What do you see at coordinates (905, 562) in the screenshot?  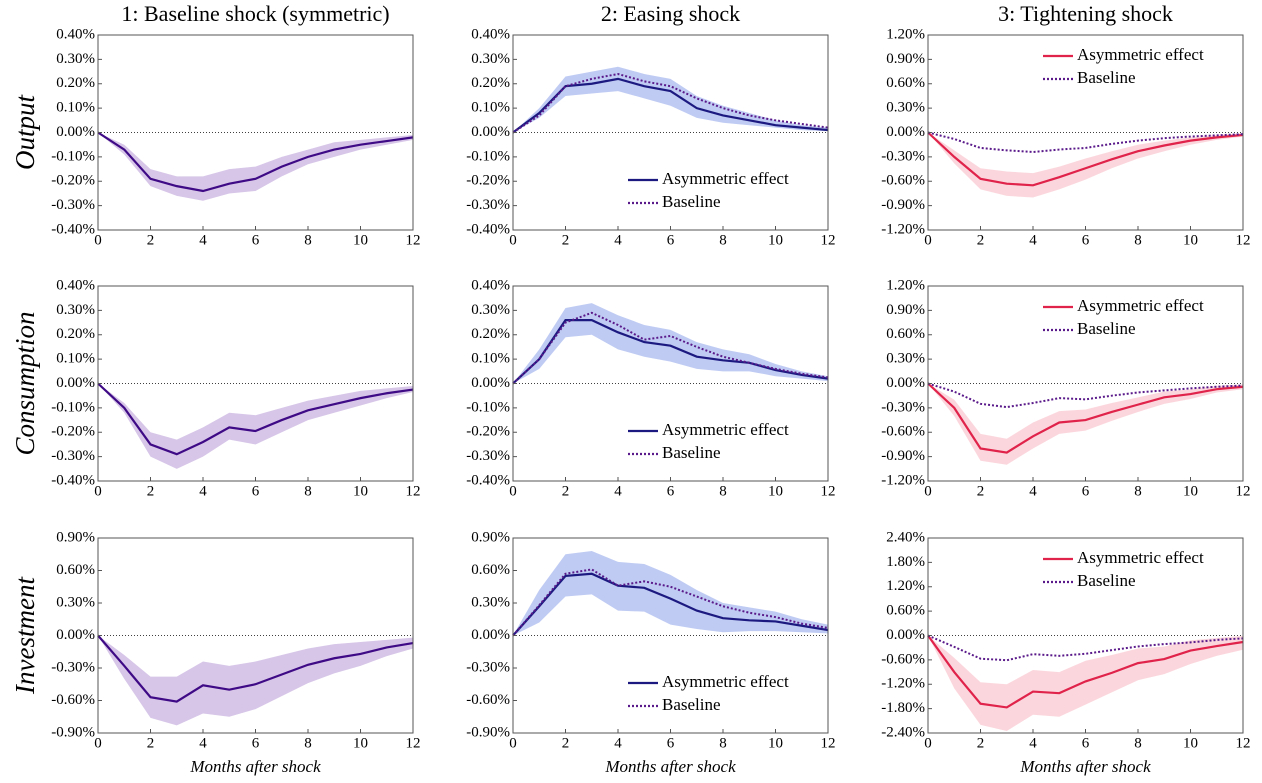 I see `y-tick-label: 1.80%` at bounding box center [905, 562].